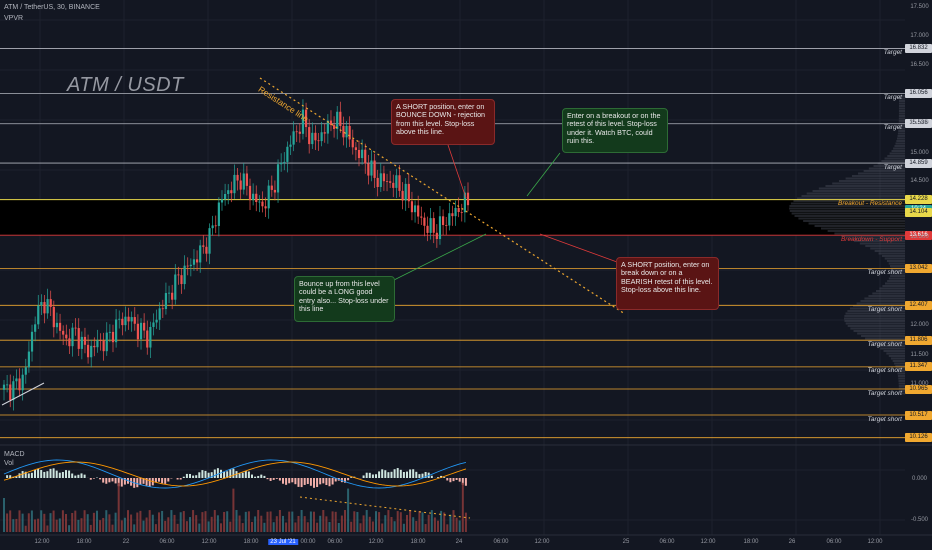 This screenshot has width=932, height=550. What do you see at coordinates (14, 18) in the screenshot?
I see `vpvr-indicator-label: VPVR` at bounding box center [14, 18].